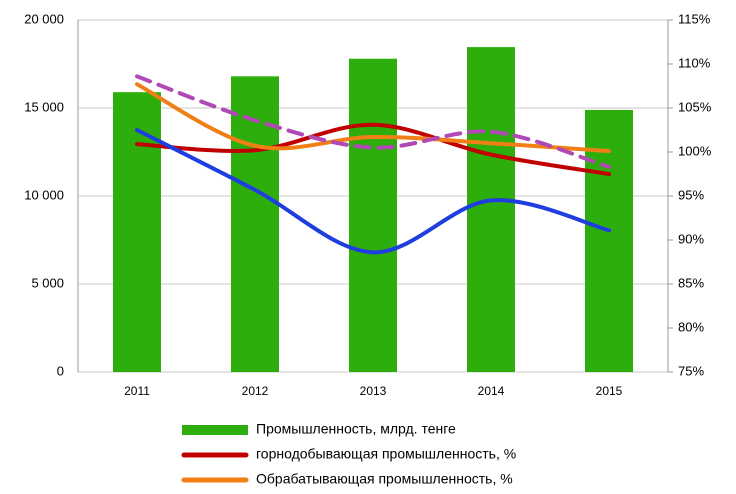 Image resolution: width=736 pixels, height=494 pixels. I want to click on legend-swatch, so click(215, 430).